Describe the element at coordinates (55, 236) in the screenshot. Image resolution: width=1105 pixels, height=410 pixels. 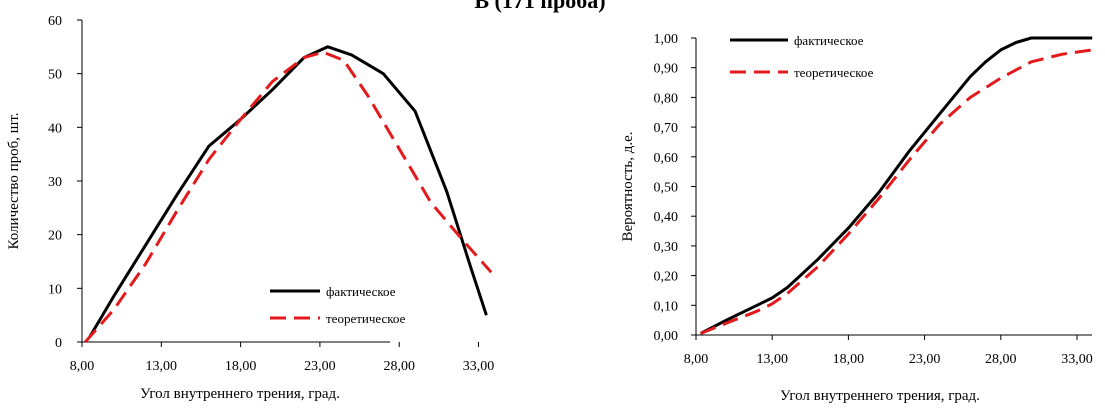
I see `y-tick-label: 20` at that location.